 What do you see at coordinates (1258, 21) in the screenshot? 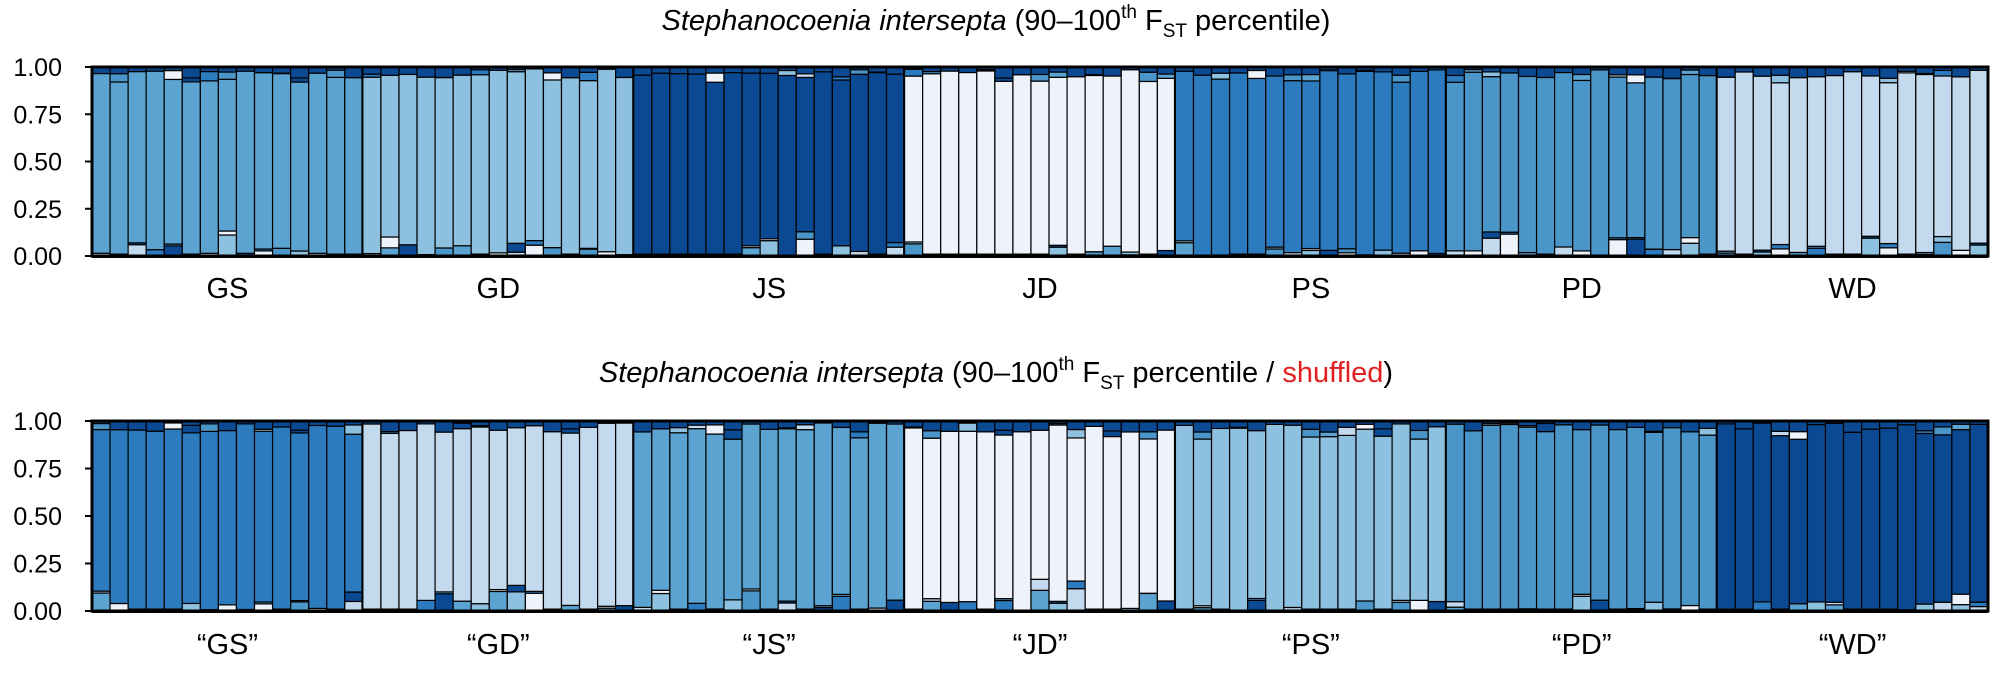
I see `title-rest: percentile)` at bounding box center [1258, 21].